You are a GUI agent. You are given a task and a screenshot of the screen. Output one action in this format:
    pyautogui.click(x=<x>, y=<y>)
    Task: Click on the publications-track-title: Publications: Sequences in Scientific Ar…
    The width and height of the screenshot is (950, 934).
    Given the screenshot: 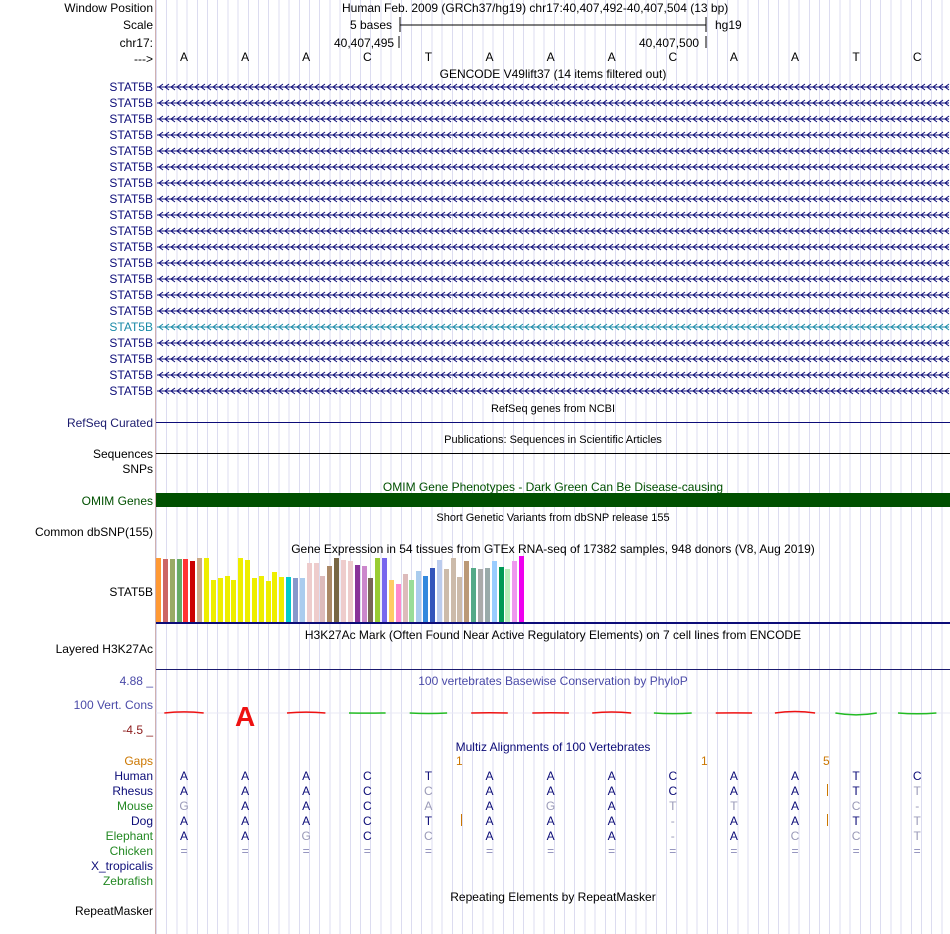 What is the action you would take?
    pyautogui.click(x=553, y=440)
    